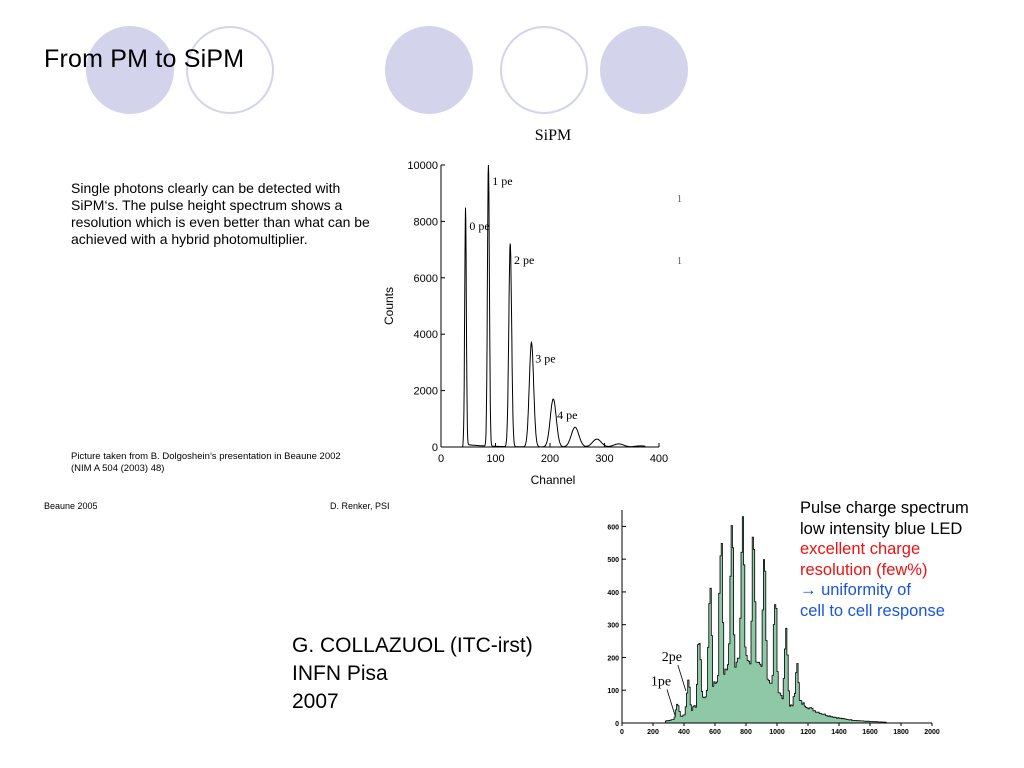 The height and width of the screenshot is (768, 1024). I want to click on peak-label: 1pe, so click(661, 682).